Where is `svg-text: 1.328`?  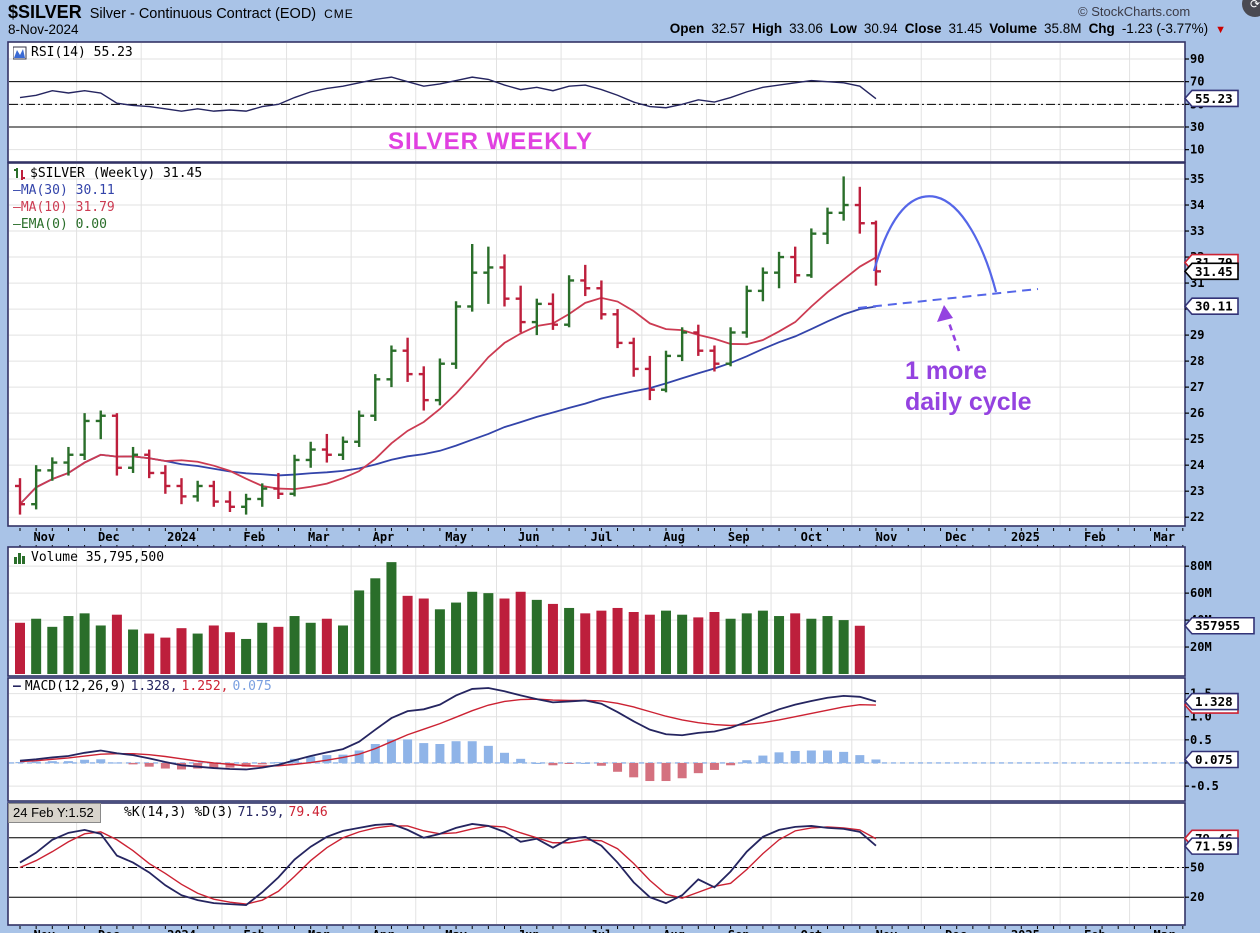 svg-text: 1.328 is located at coordinates (1214, 701).